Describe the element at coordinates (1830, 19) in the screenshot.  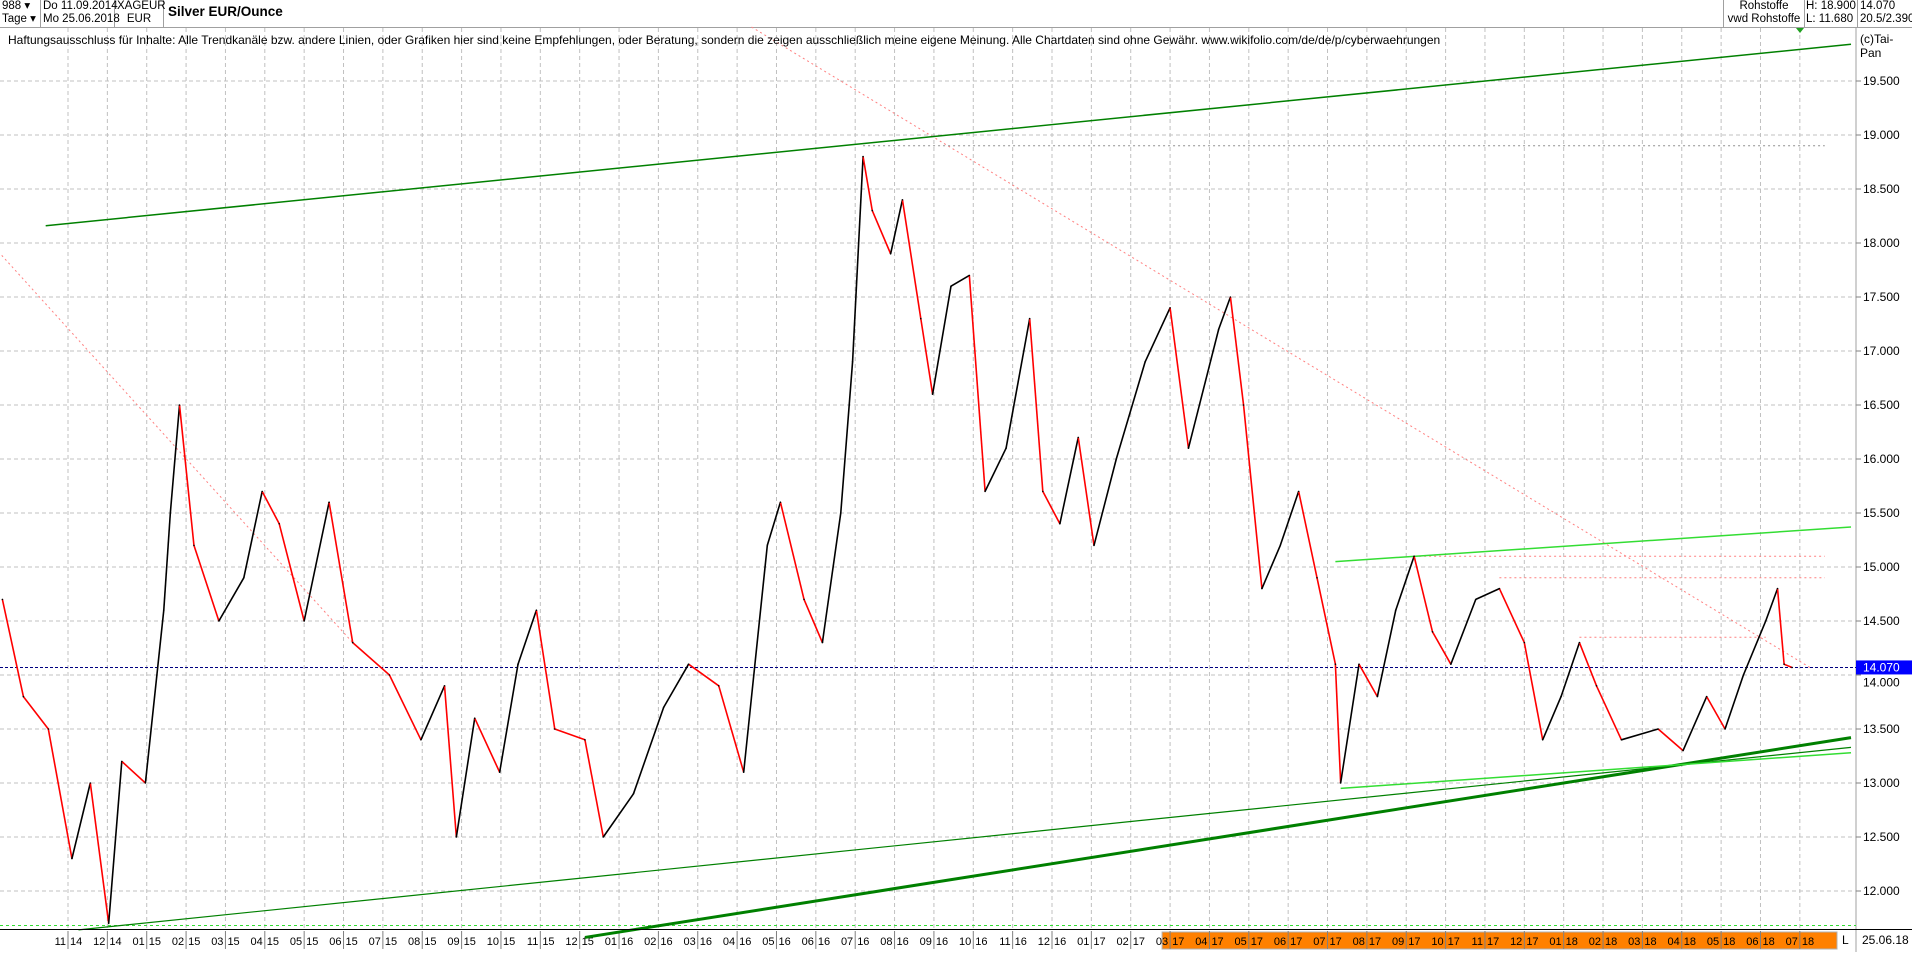
I see `low-value: L: 11.680` at that location.